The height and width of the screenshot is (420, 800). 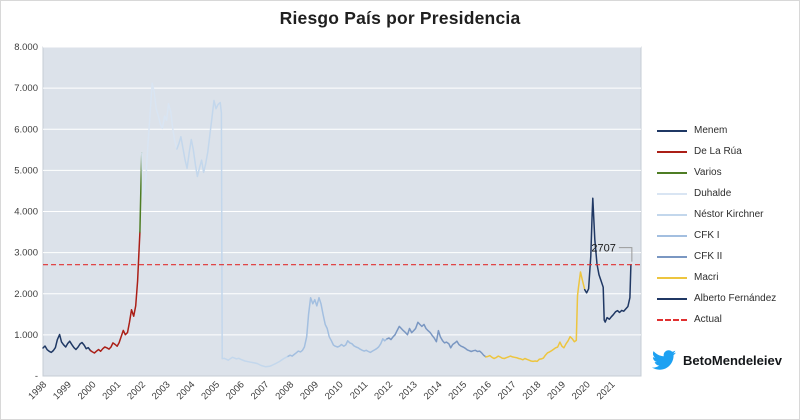 What do you see at coordinates (159, 140) in the screenshot?
I see `series-duhalde` at bounding box center [159, 140].